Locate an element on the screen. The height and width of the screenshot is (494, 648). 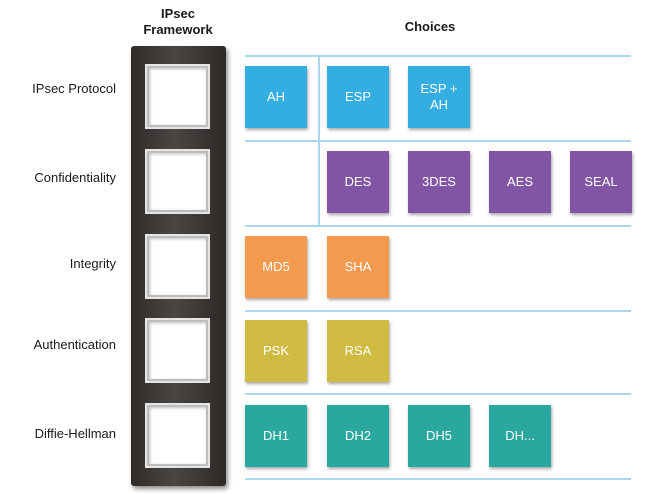
choice-psk: PSK is located at coordinates (276, 351).